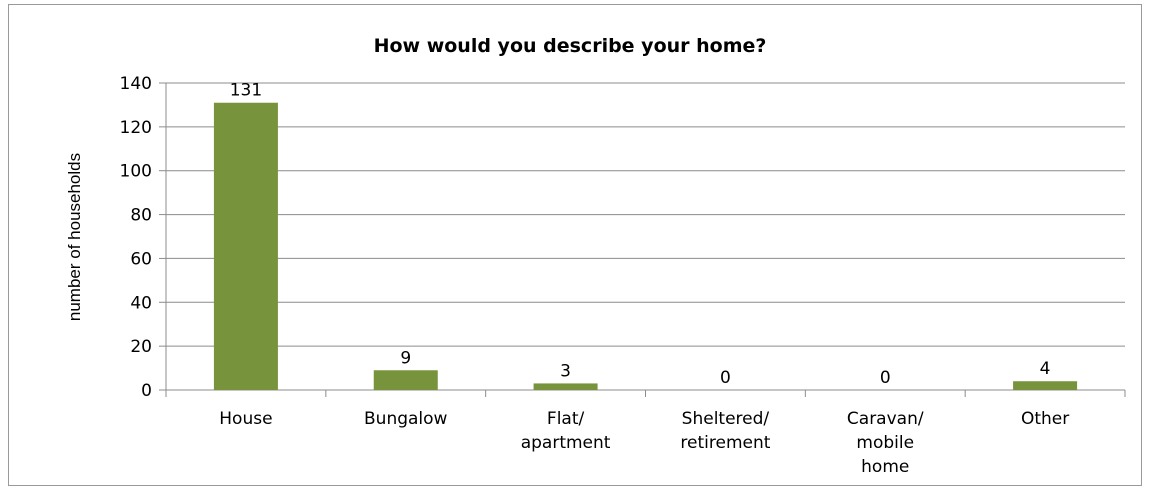  What do you see at coordinates (246, 91) in the screenshot?
I see `data-label: 131` at bounding box center [246, 91].